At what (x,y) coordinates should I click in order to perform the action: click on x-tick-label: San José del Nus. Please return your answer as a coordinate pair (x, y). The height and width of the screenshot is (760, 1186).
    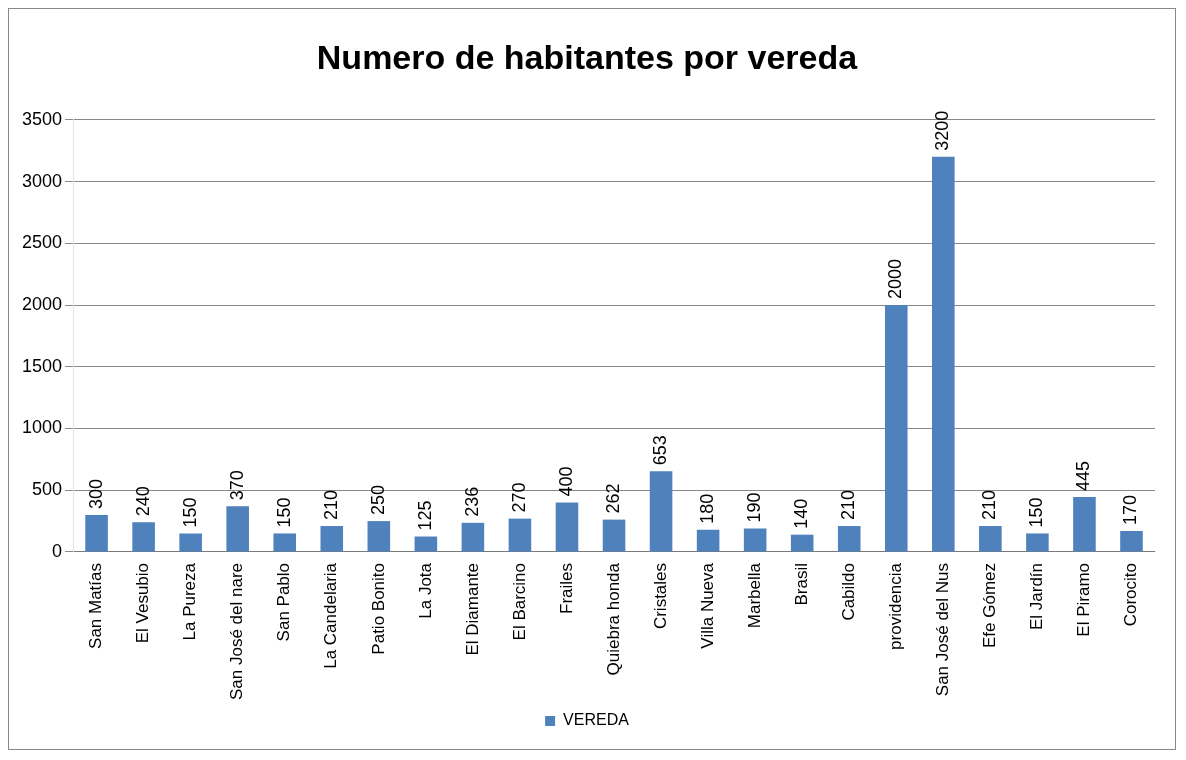
    Looking at the image, I should click on (942, 629).